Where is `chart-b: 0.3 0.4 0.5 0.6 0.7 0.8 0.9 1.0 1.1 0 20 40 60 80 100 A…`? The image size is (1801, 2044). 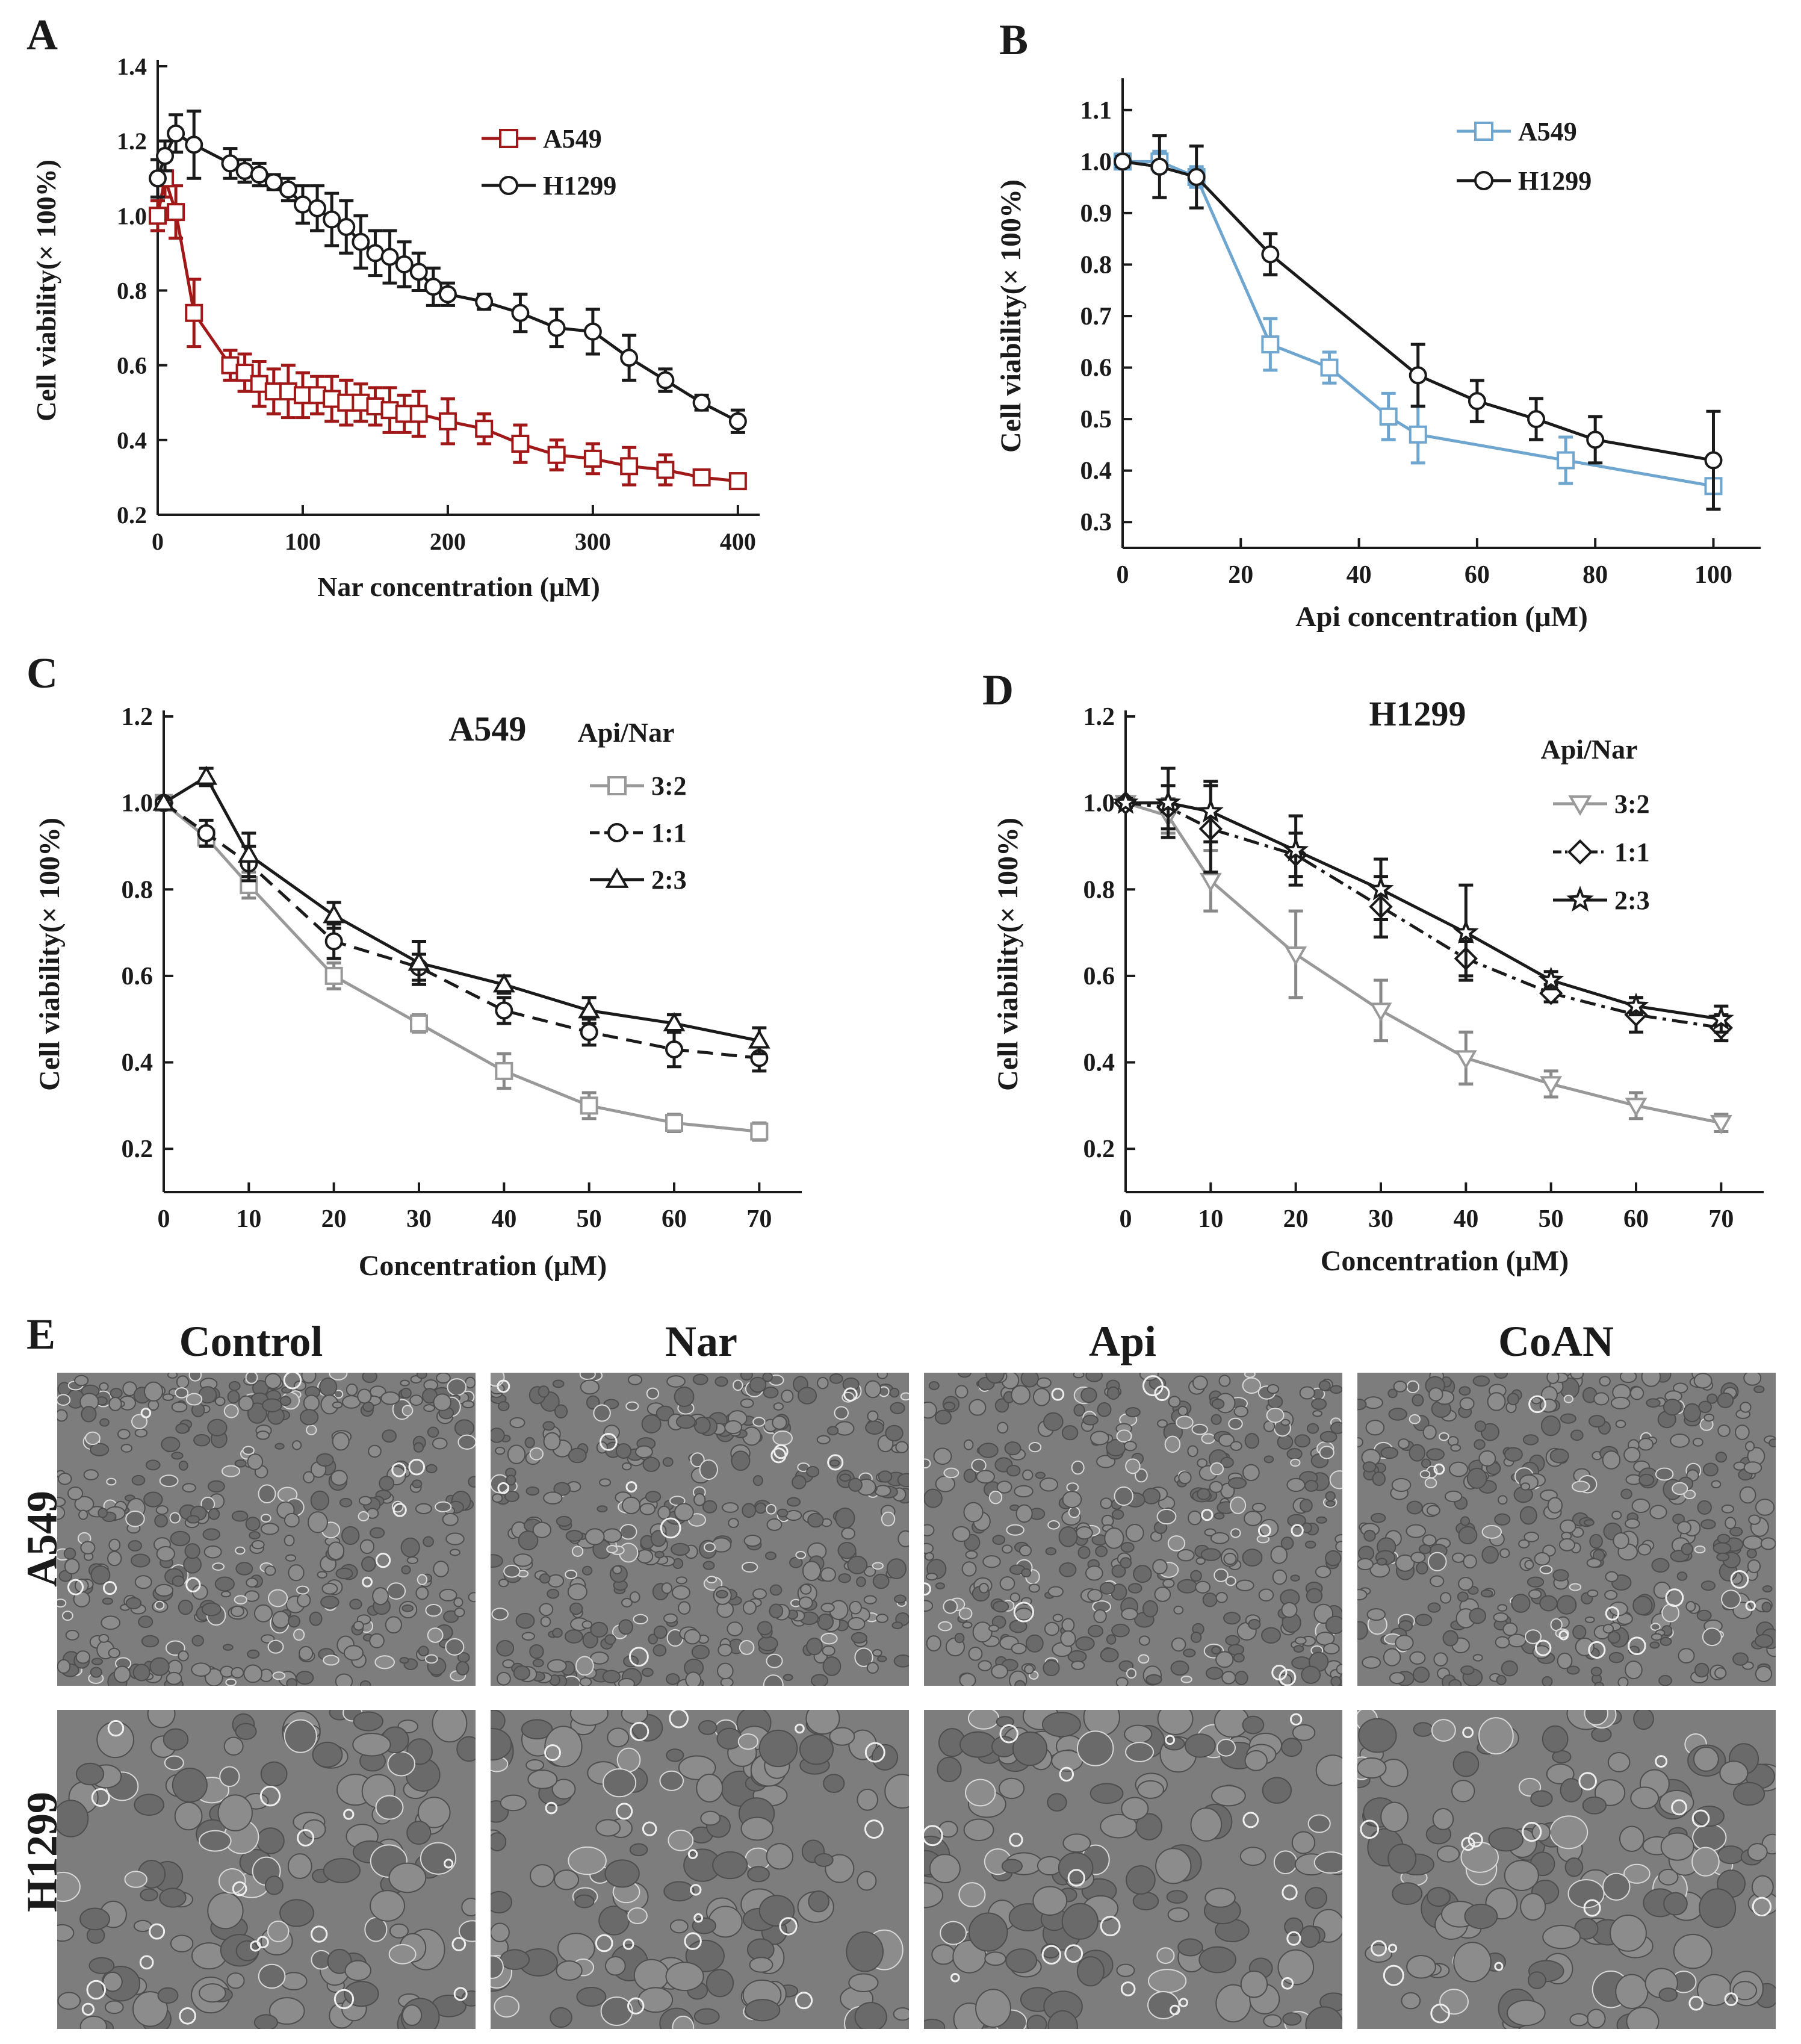
chart-b: 0.3 0.4 0.5 0.6 0.7 0.8 0.9 1.0 1.1 0 20 40 60 80 100 A… is located at coordinates (1378, 356).